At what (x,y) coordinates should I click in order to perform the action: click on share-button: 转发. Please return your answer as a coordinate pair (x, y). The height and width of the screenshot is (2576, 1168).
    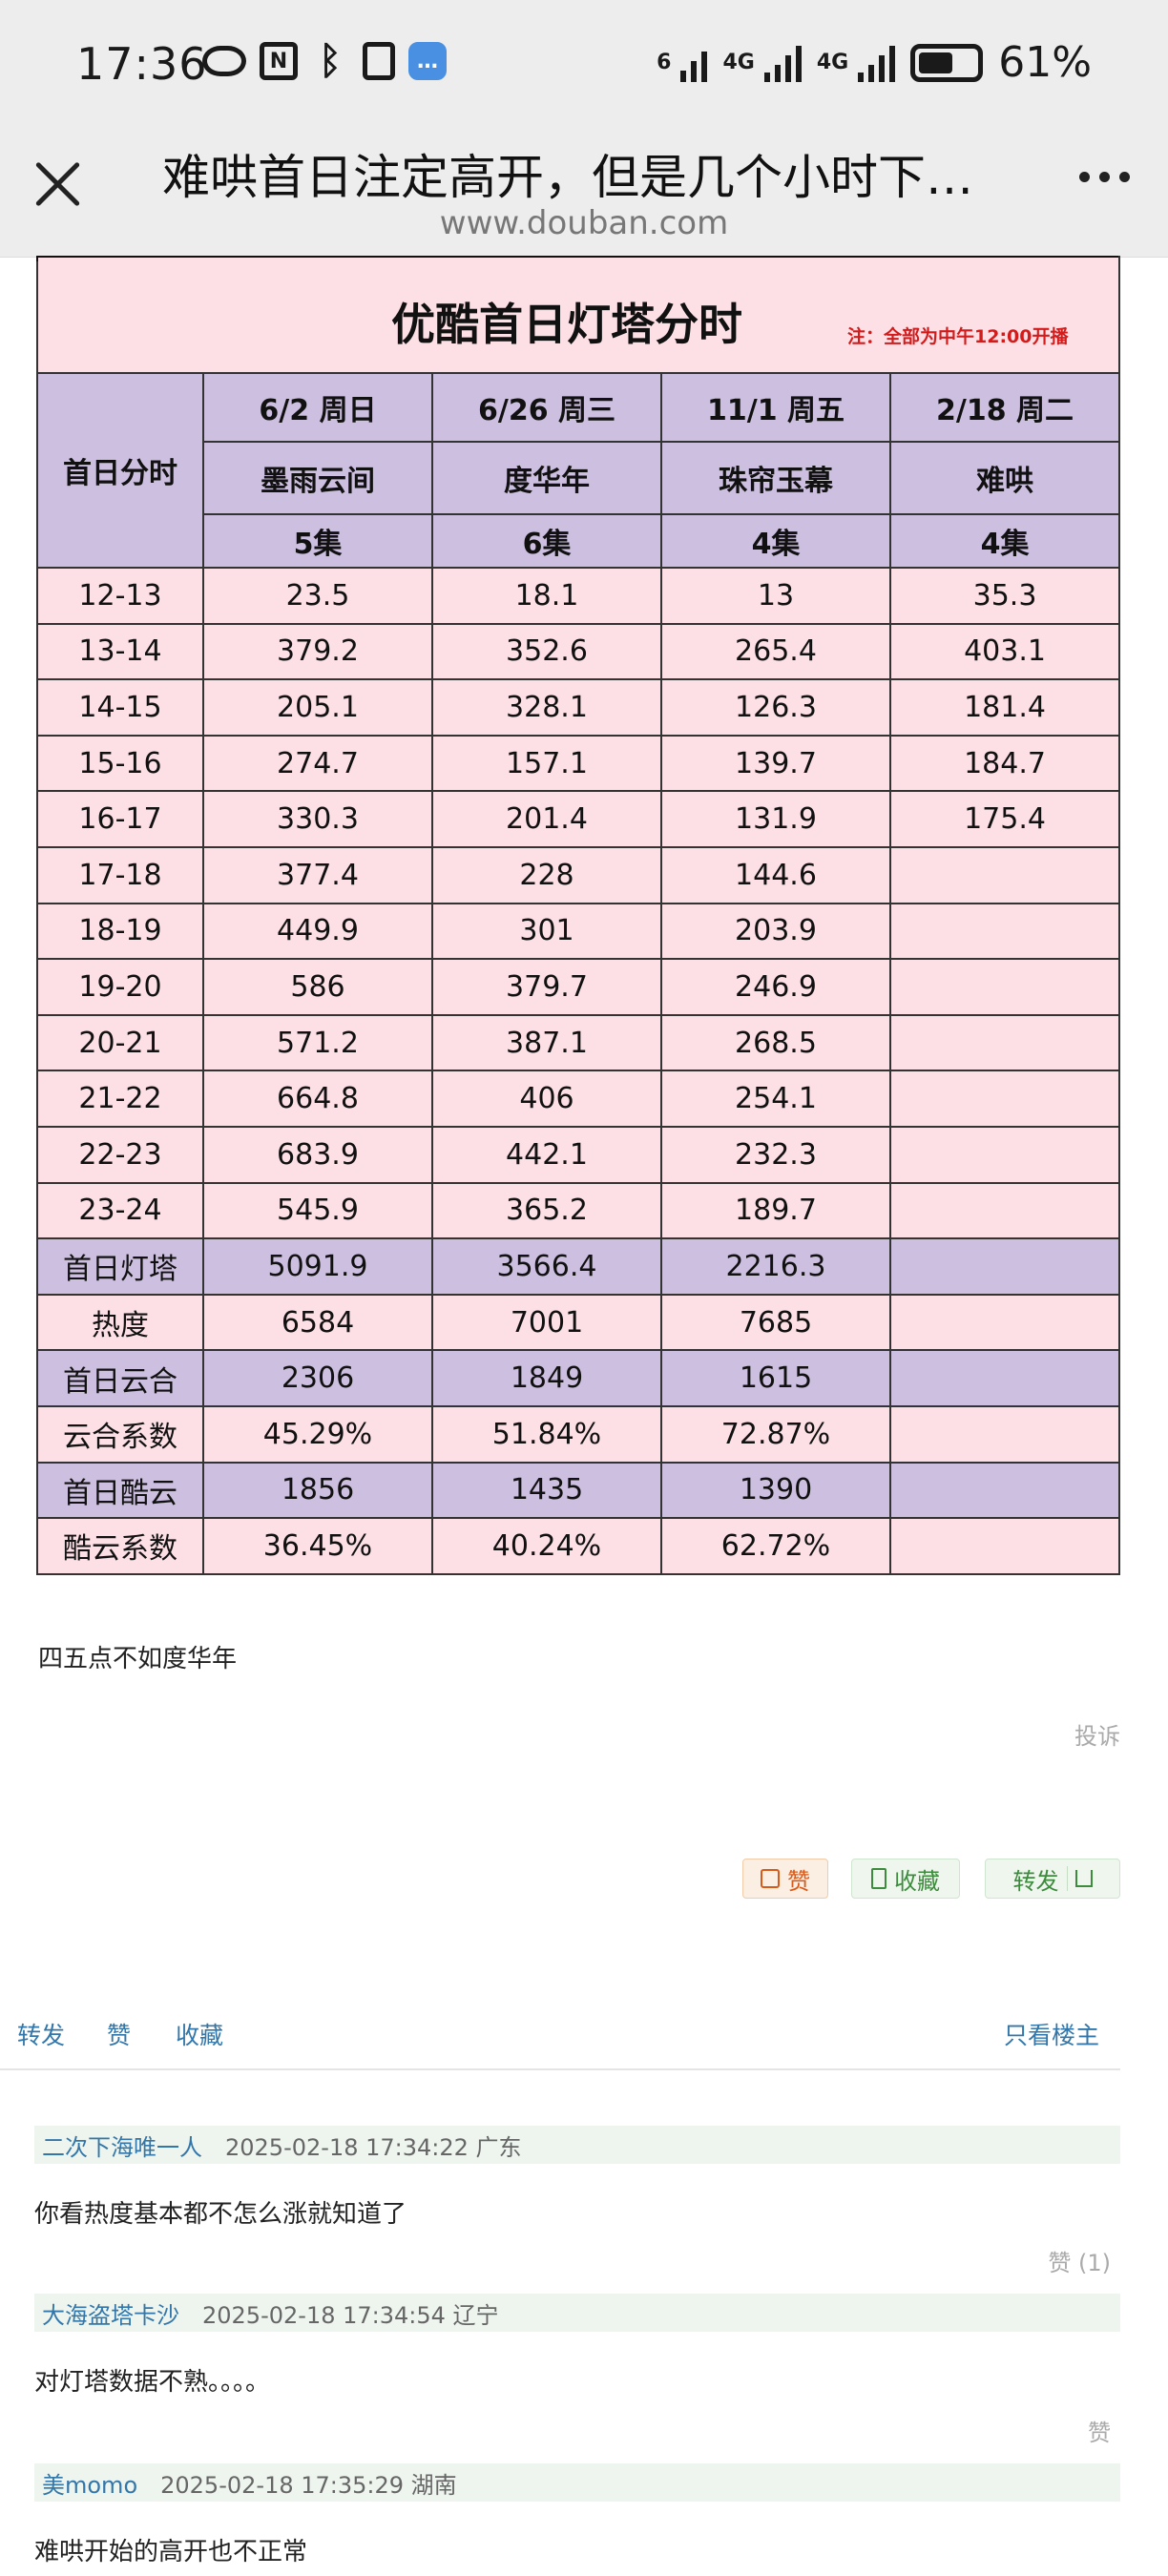
    Looking at the image, I should click on (1052, 1879).